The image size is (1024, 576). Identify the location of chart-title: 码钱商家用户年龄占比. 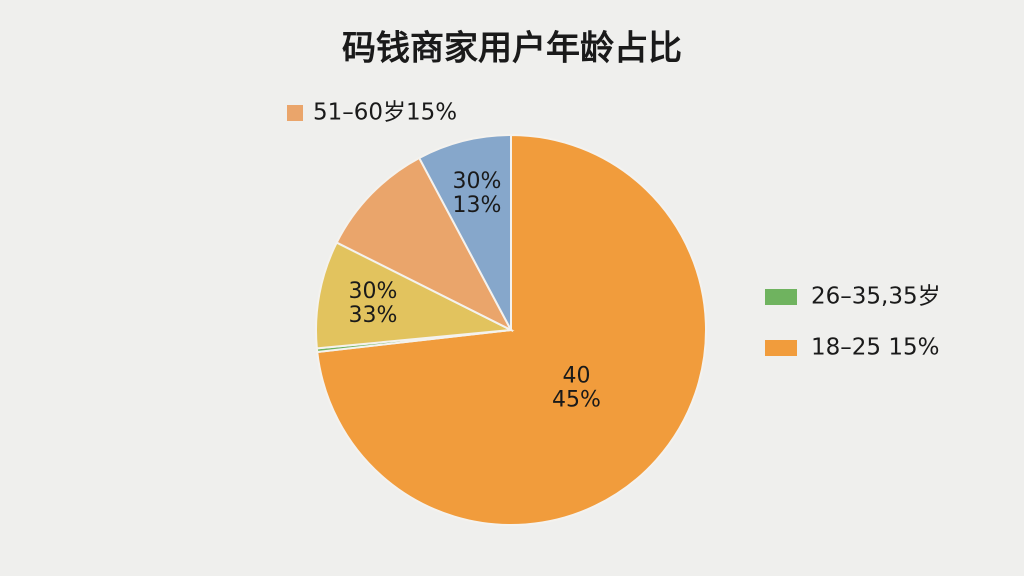
(512, 49).